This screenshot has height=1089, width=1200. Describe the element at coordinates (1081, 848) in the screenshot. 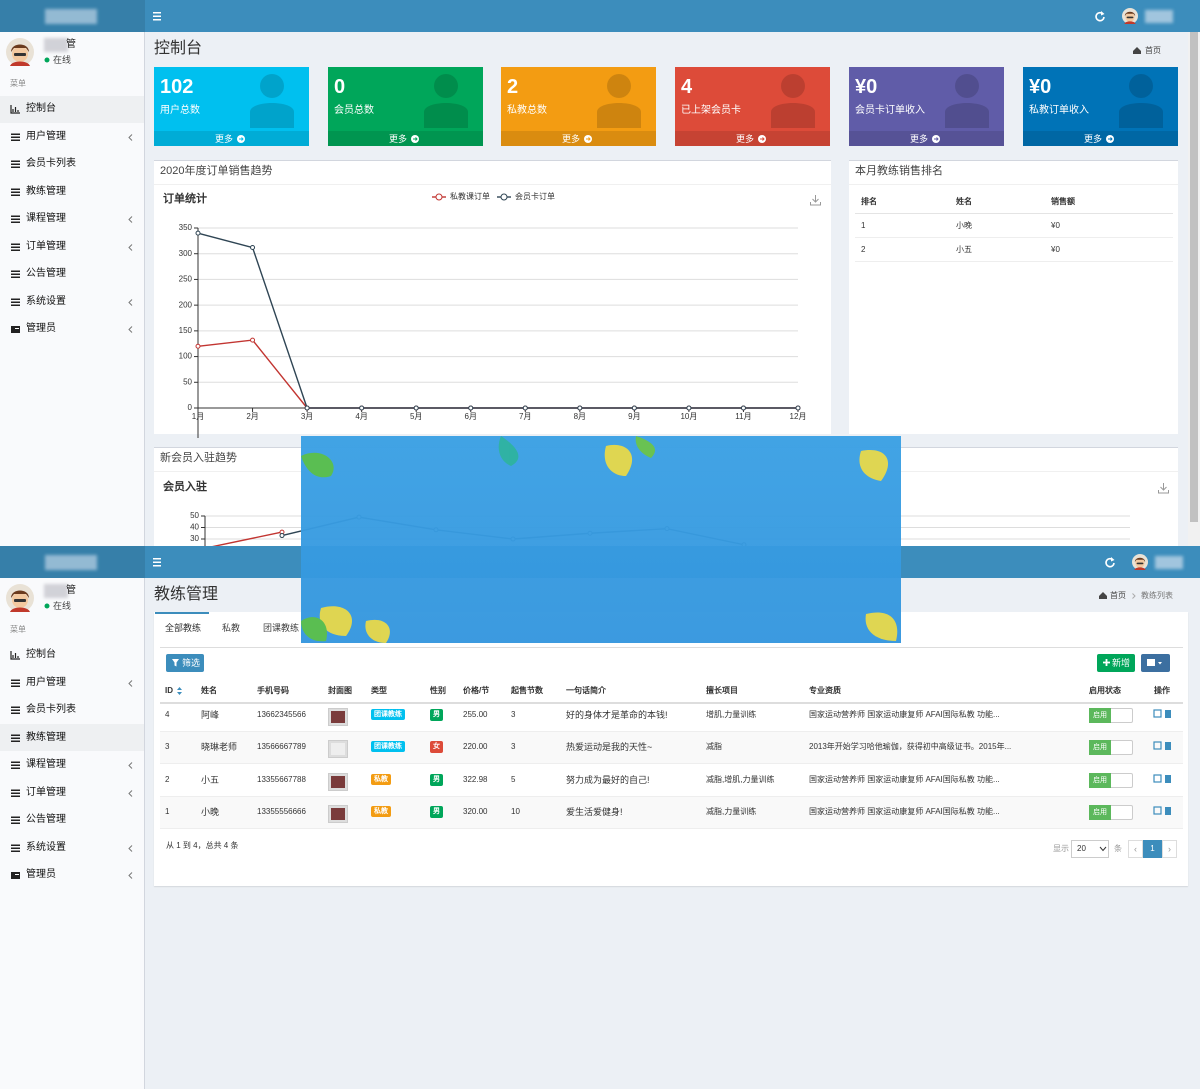

I see `page-size-value: 20` at that location.